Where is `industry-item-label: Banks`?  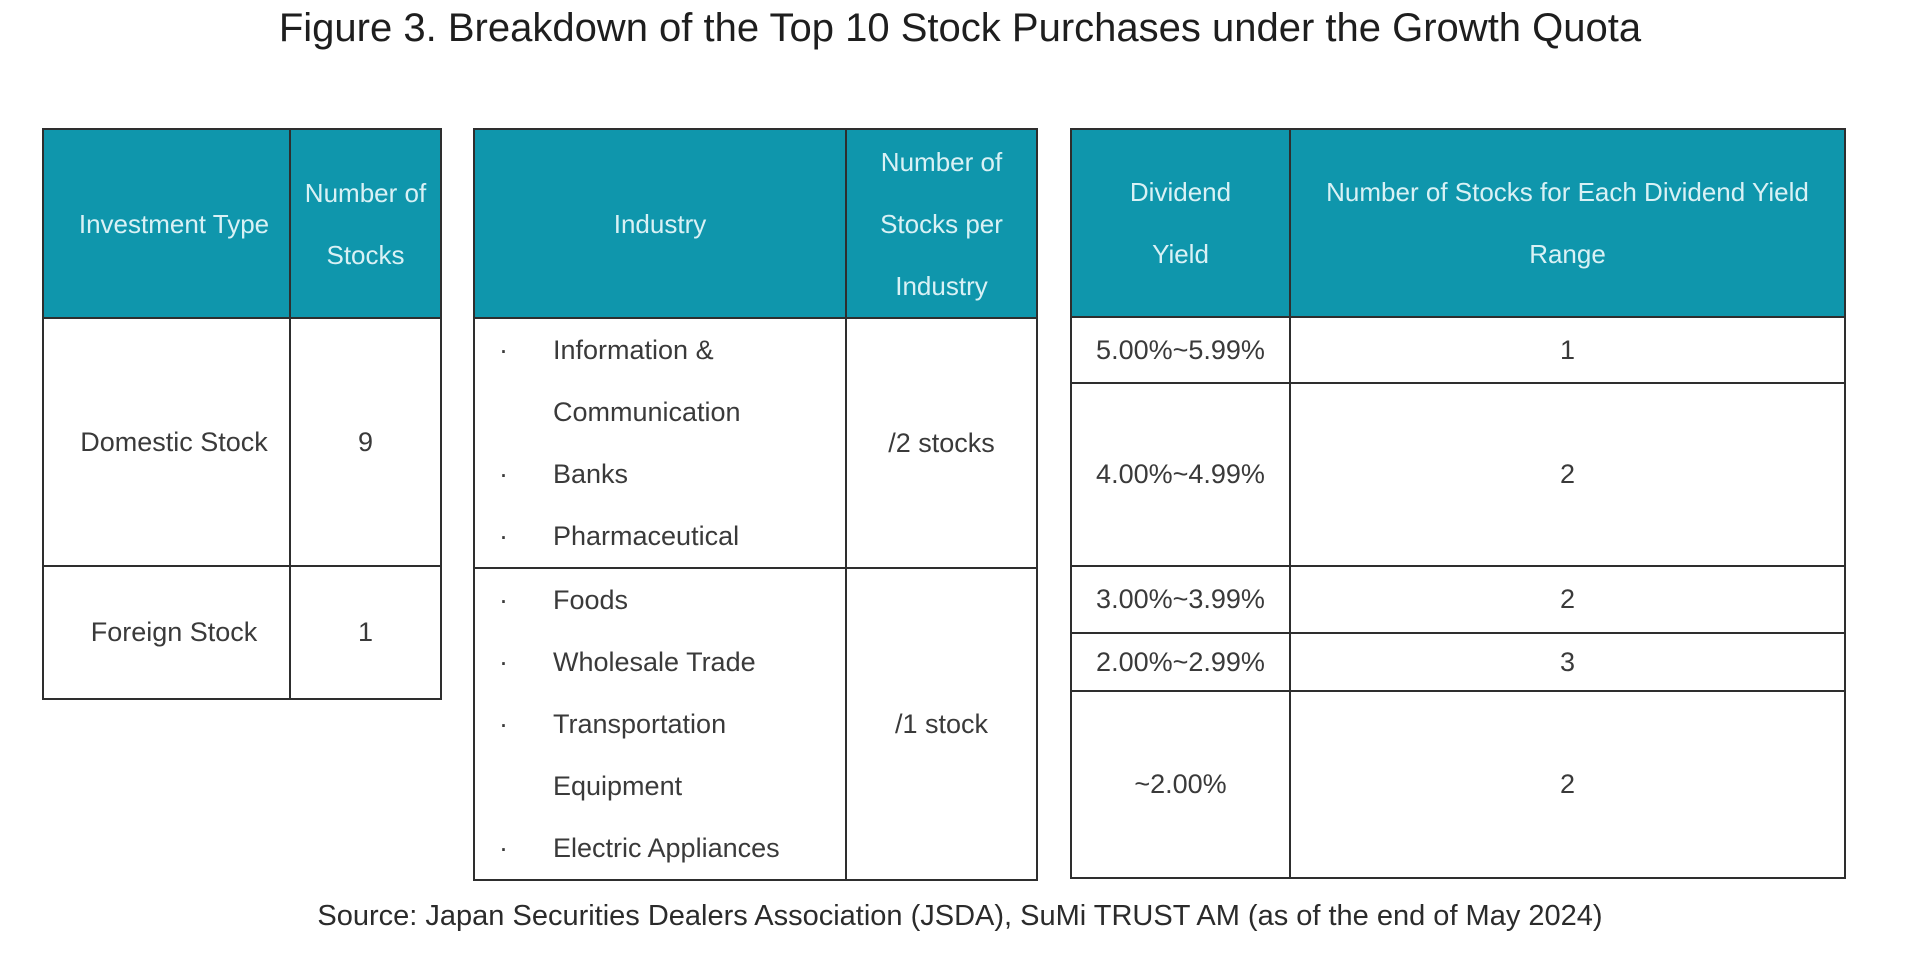
industry-item-label: Banks is located at coordinates (591, 474).